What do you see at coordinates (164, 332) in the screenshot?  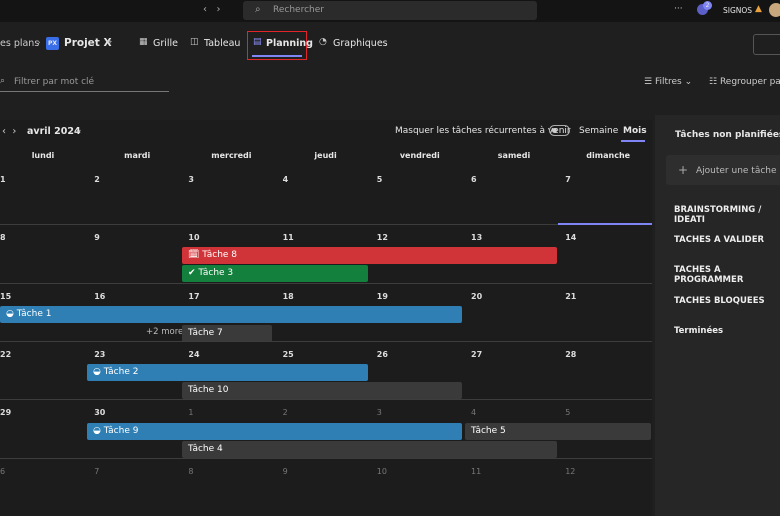 I see `more-link: +2 more` at bounding box center [164, 332].